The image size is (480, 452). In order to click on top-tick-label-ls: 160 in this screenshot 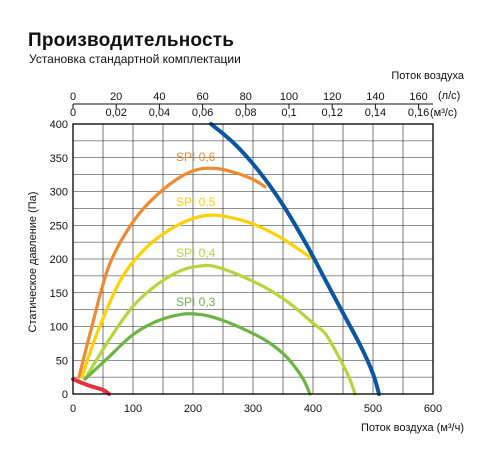, I will do `click(418, 97)`.